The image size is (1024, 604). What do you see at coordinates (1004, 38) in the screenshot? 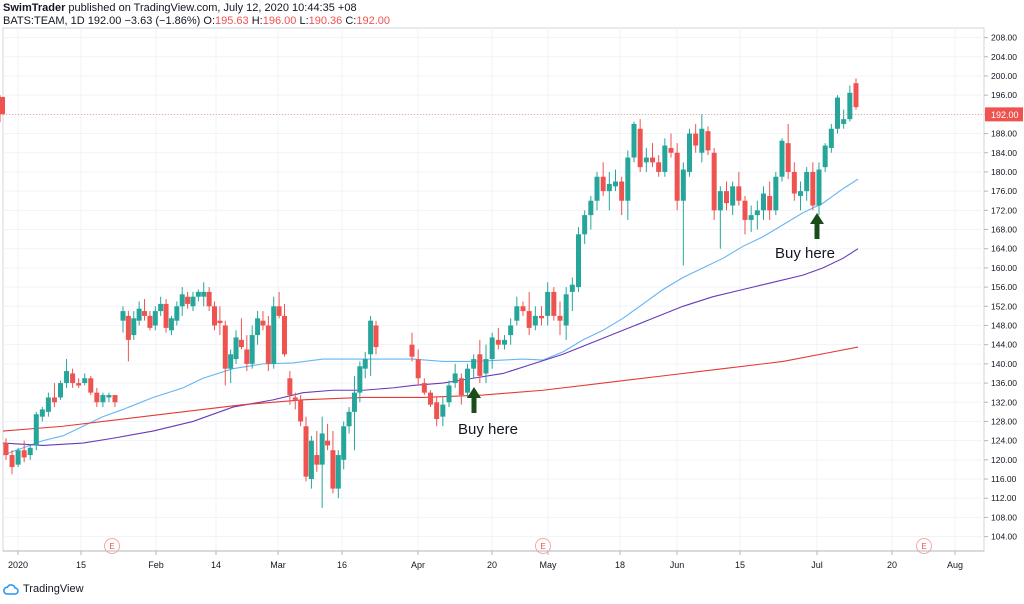
I see `price-tick-label: 208.00` at bounding box center [1004, 38].